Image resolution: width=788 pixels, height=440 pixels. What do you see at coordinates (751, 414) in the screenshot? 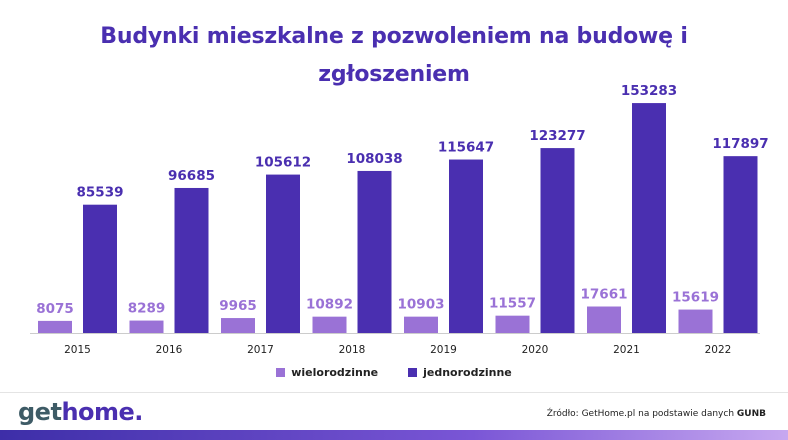
I see `source-highlight: GUNB` at bounding box center [751, 414].